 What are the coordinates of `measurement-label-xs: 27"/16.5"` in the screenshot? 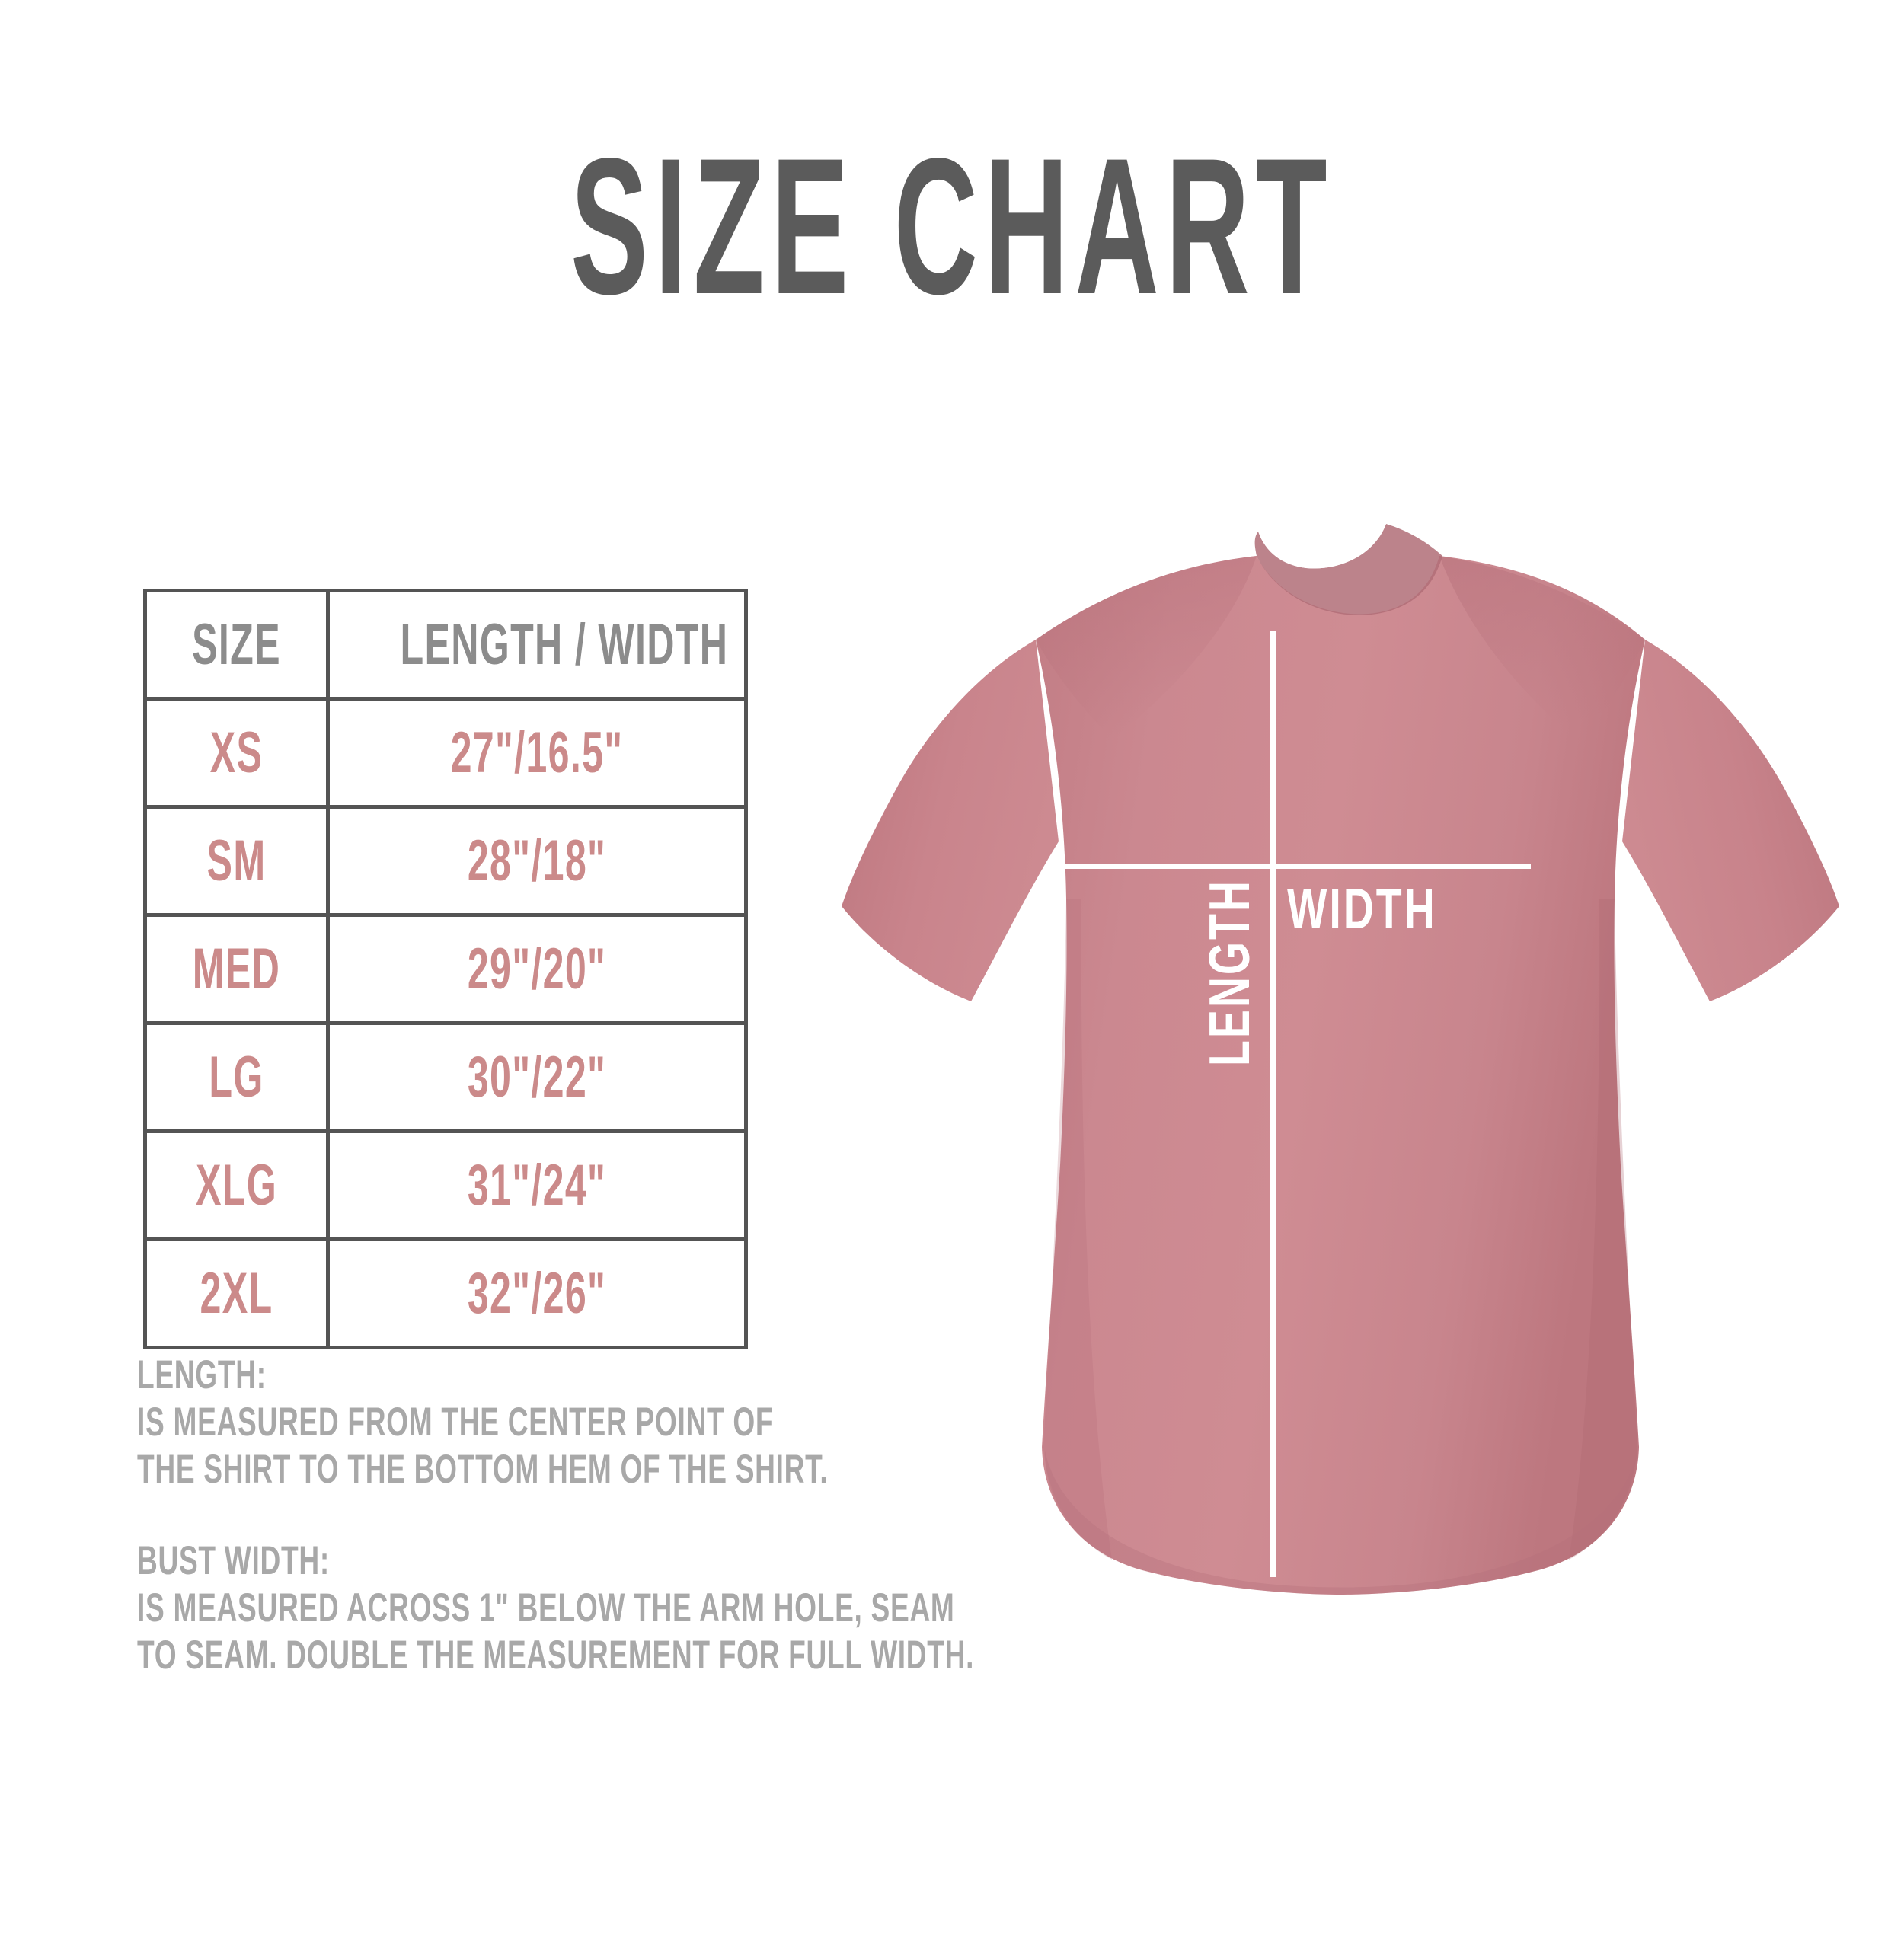 It's located at (537, 752).